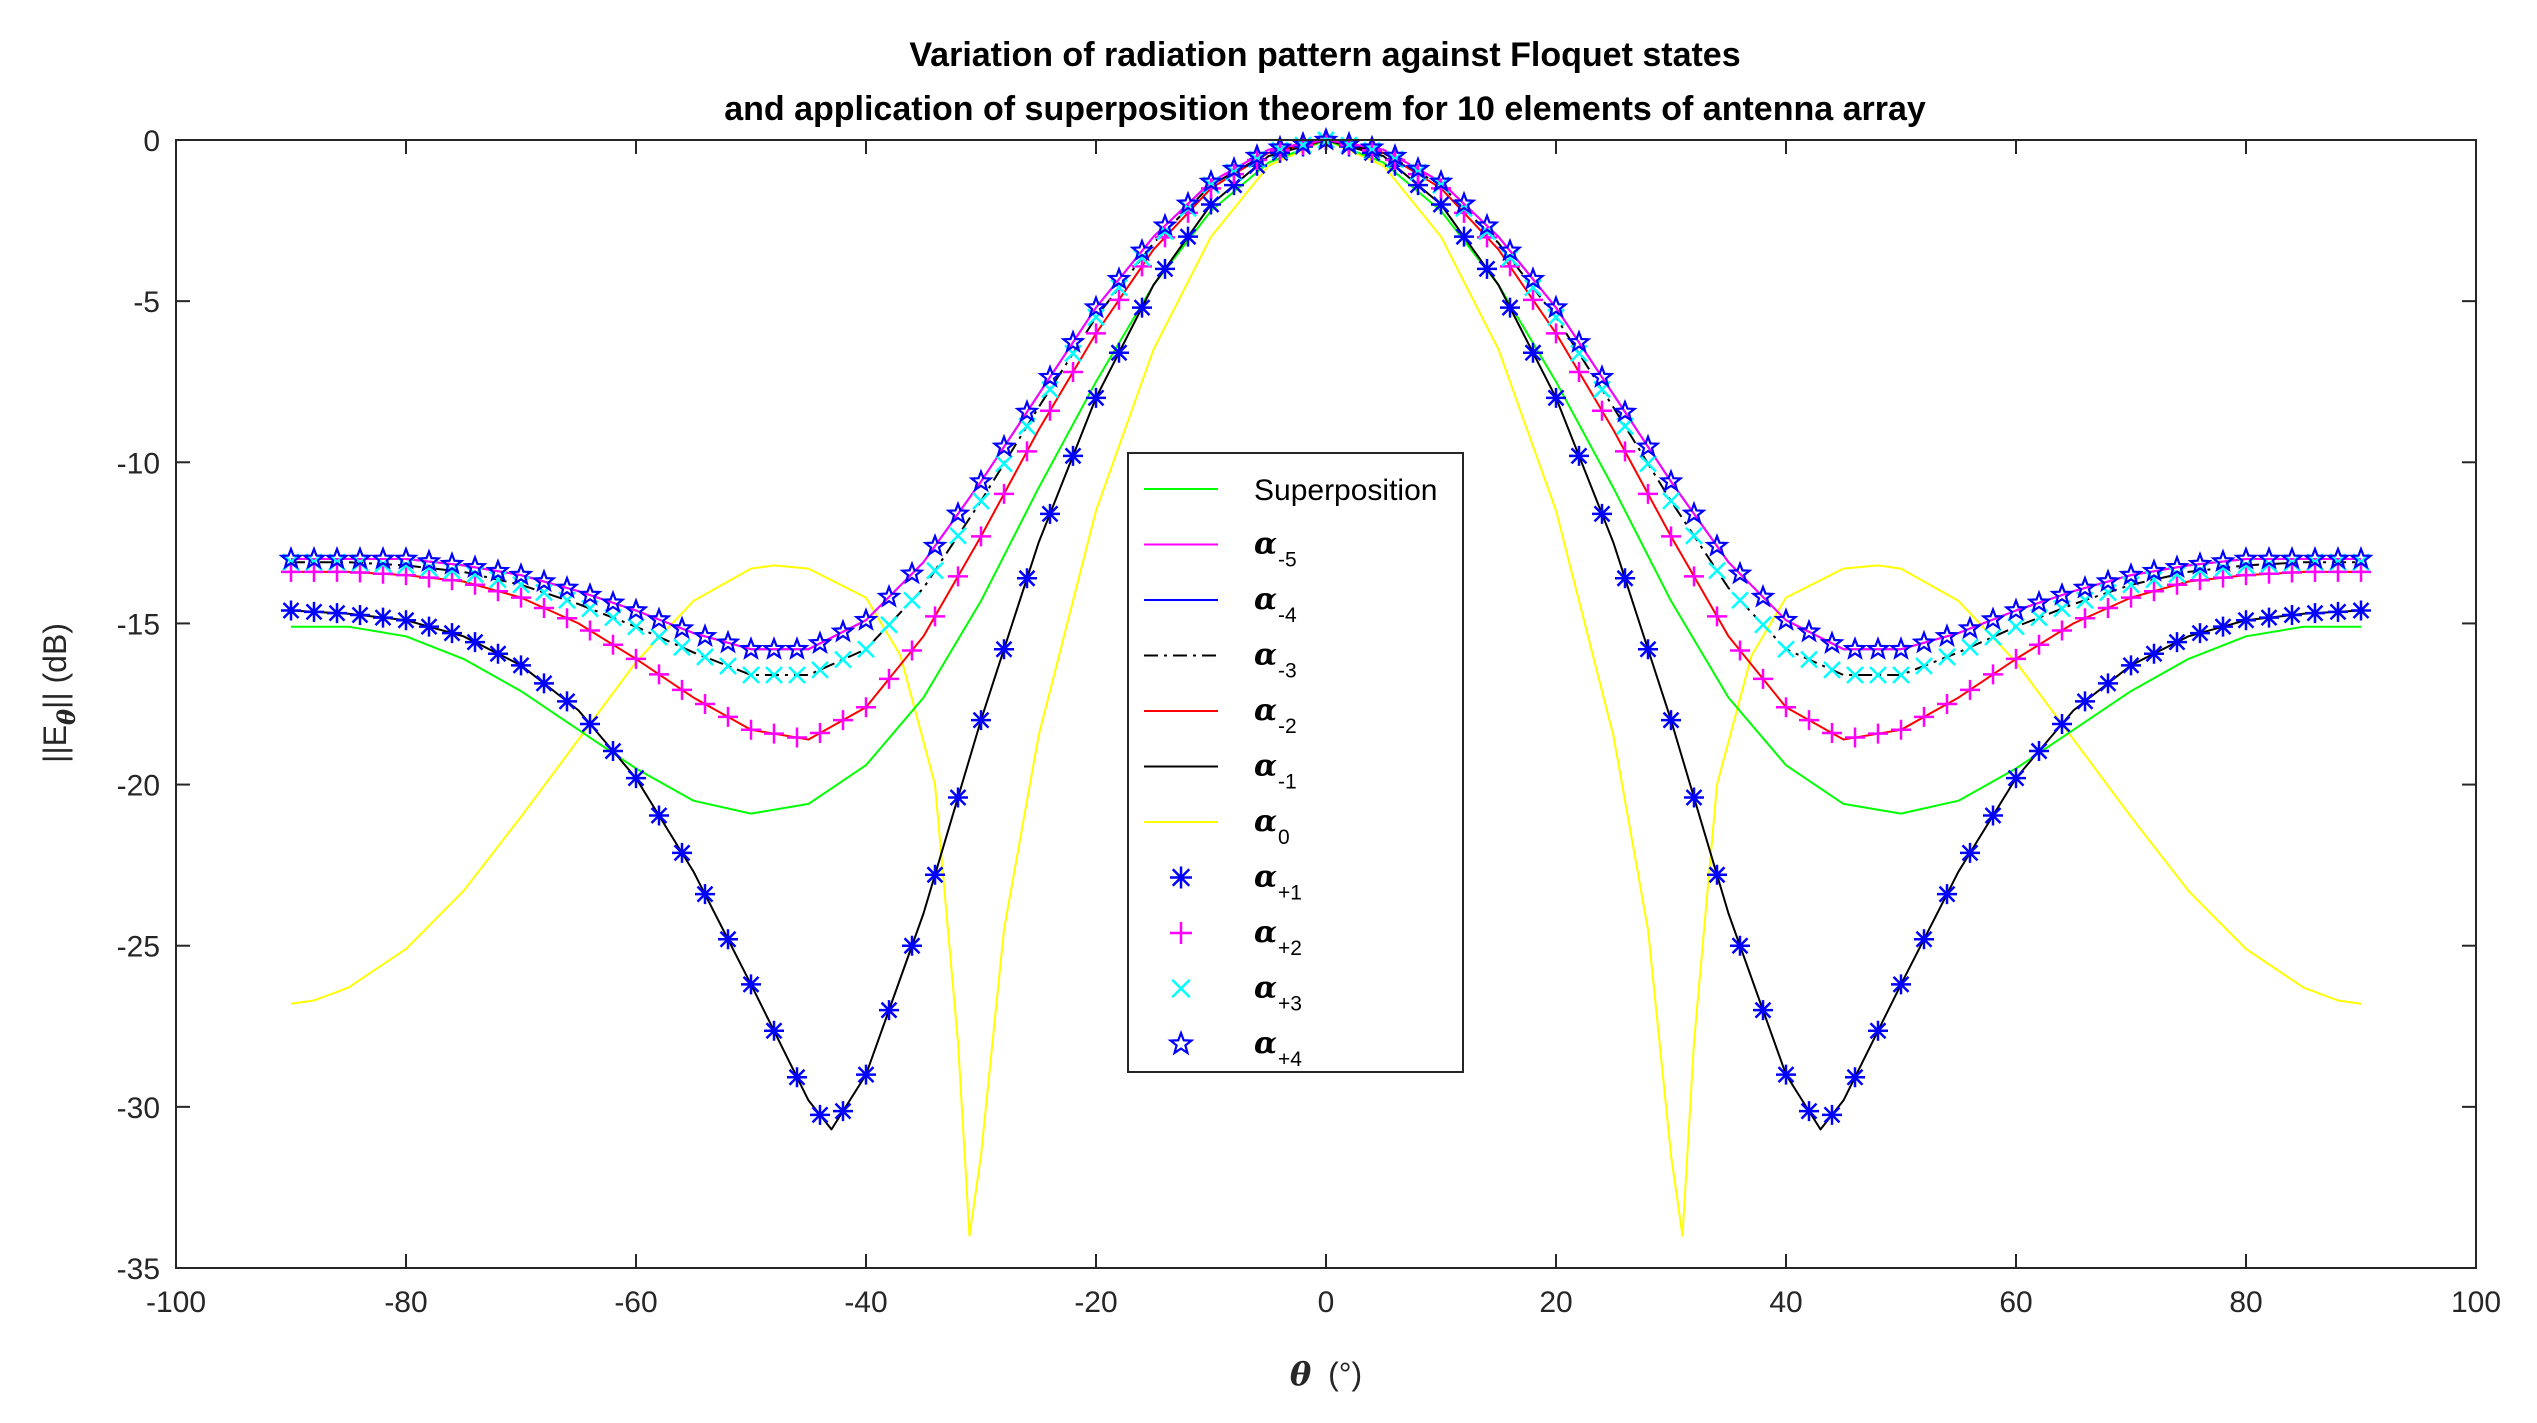  Describe the element at coordinates (1095, 1302) in the screenshot. I see `x-tick-label: -20` at that location.